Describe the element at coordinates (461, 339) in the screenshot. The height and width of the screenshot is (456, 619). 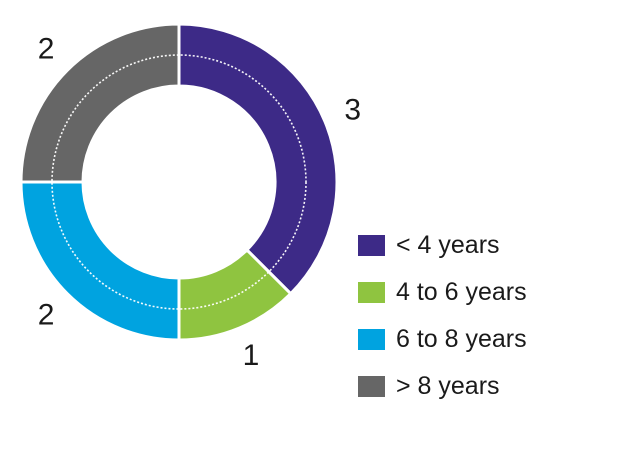
I see `legend-label: 6 to 8 years` at that location.